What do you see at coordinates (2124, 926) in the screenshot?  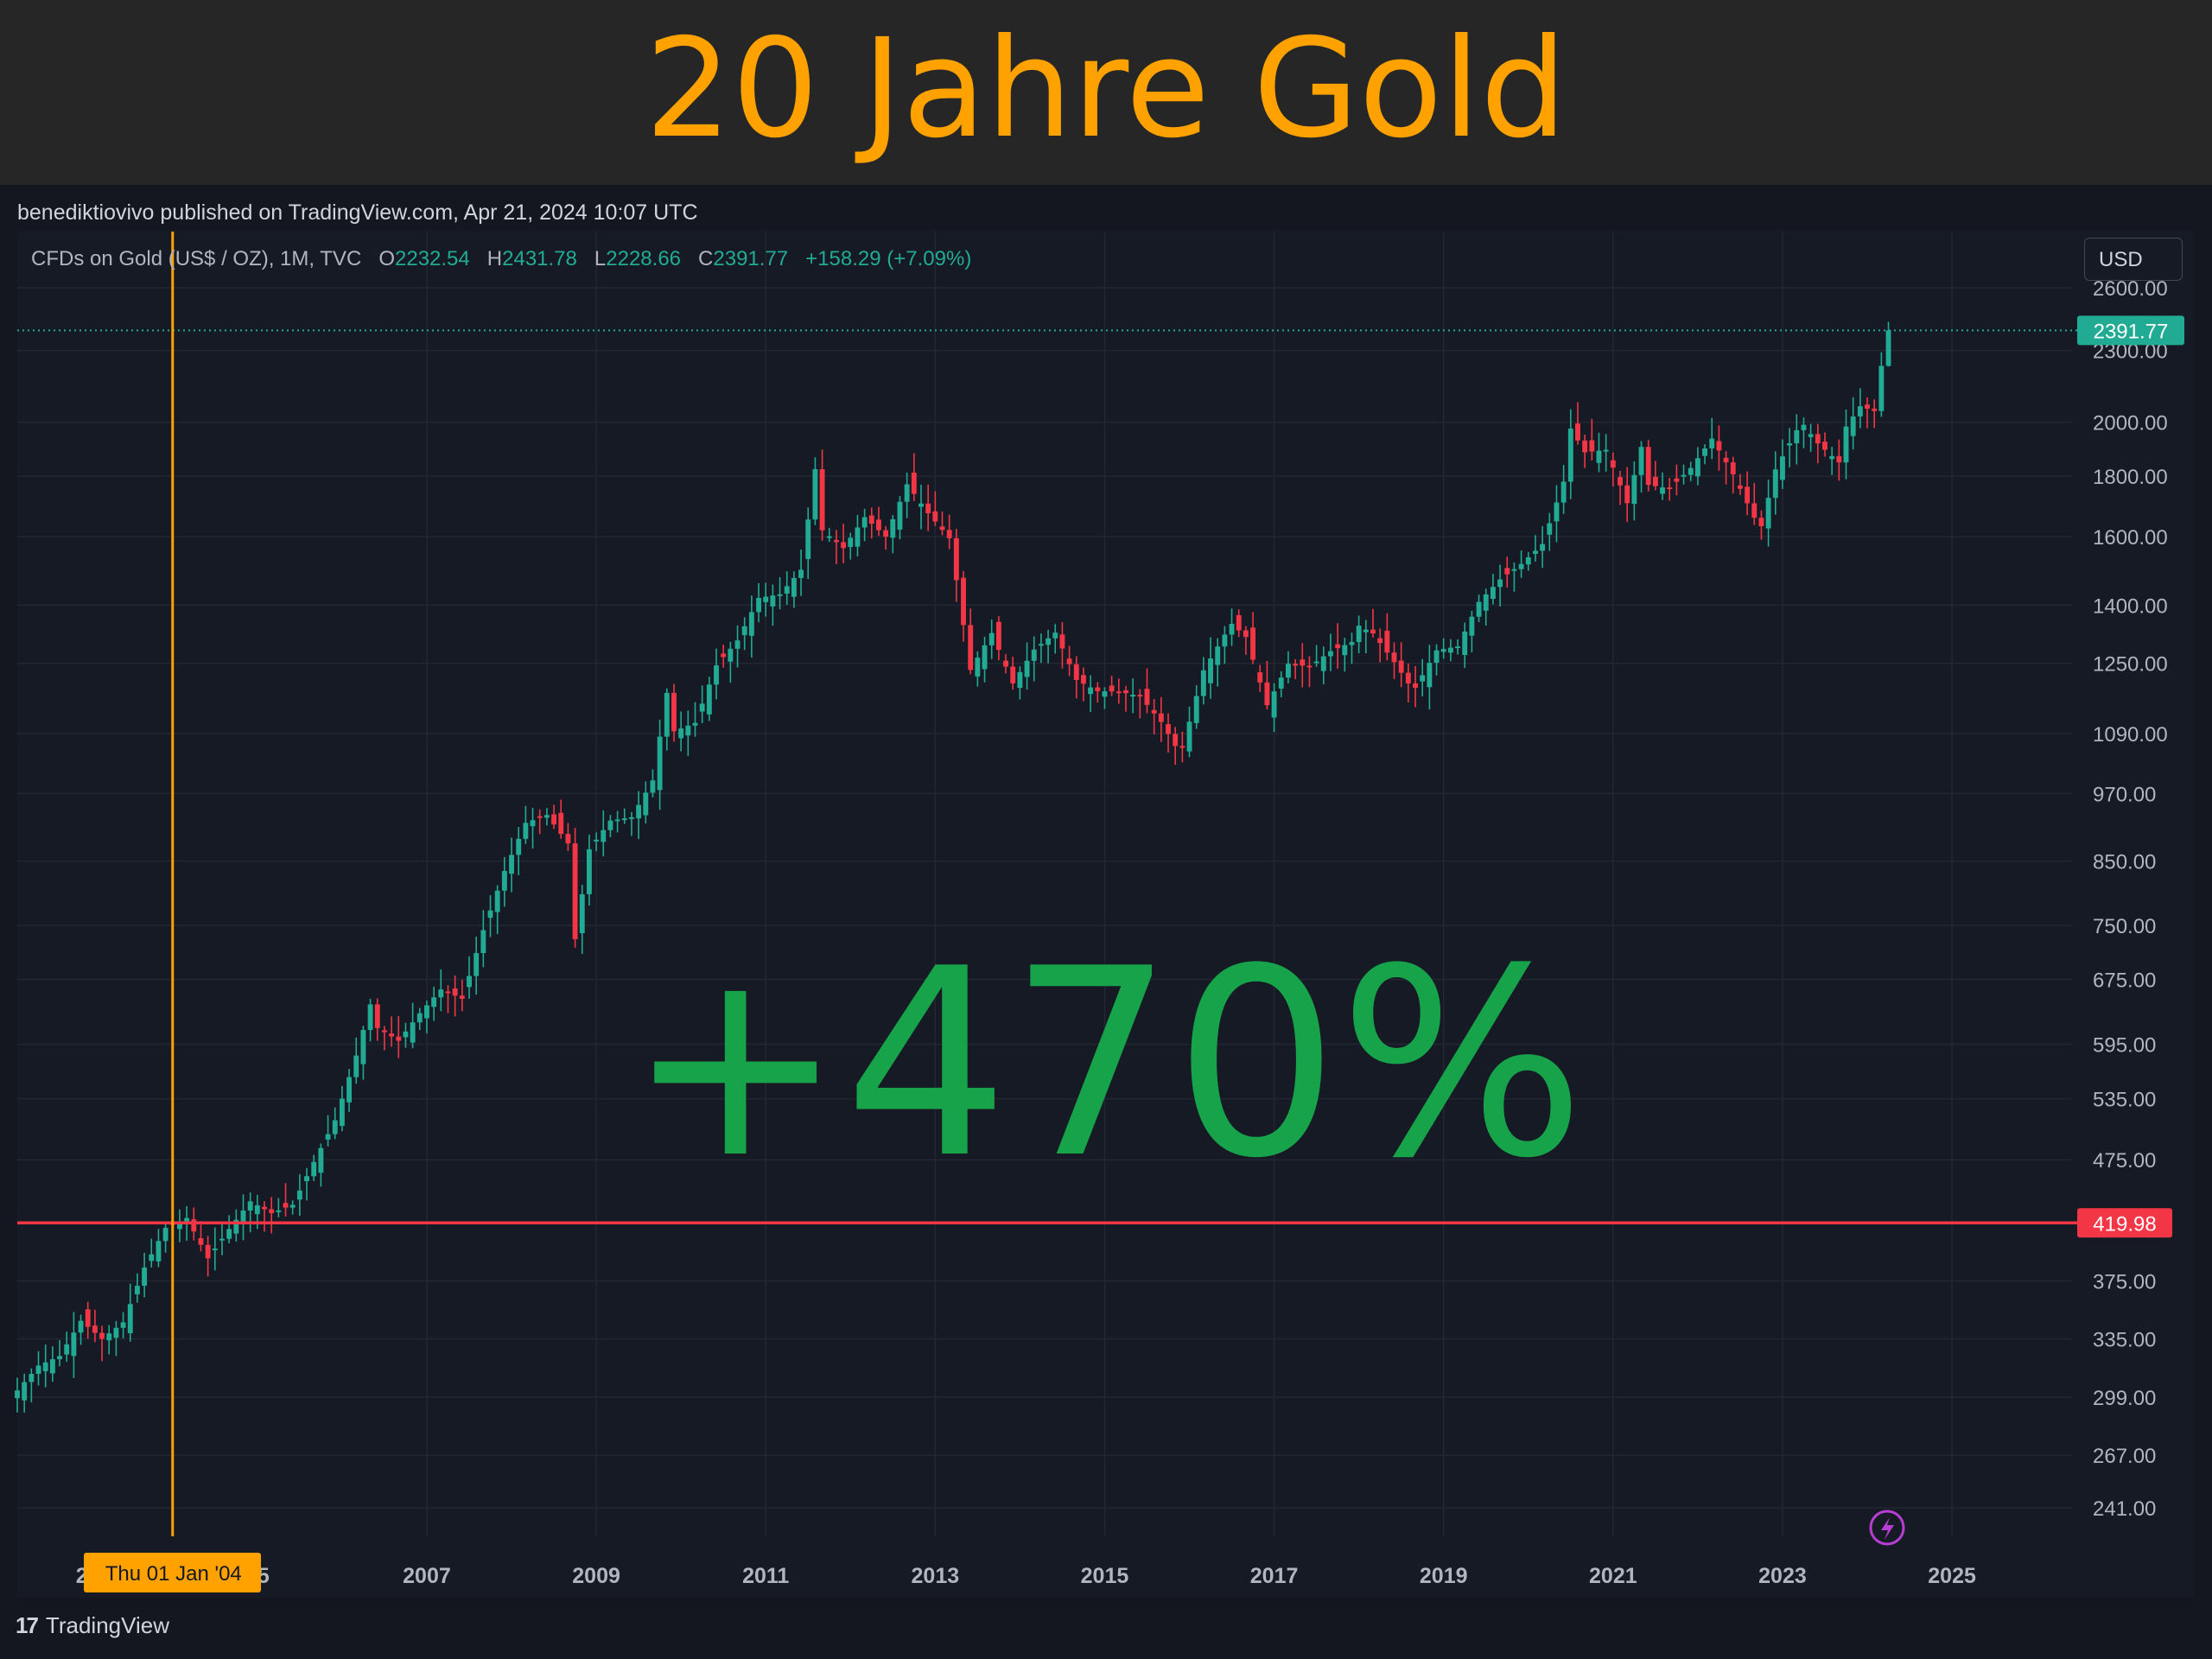 I see `y-tick-label: 750.00` at bounding box center [2124, 926].